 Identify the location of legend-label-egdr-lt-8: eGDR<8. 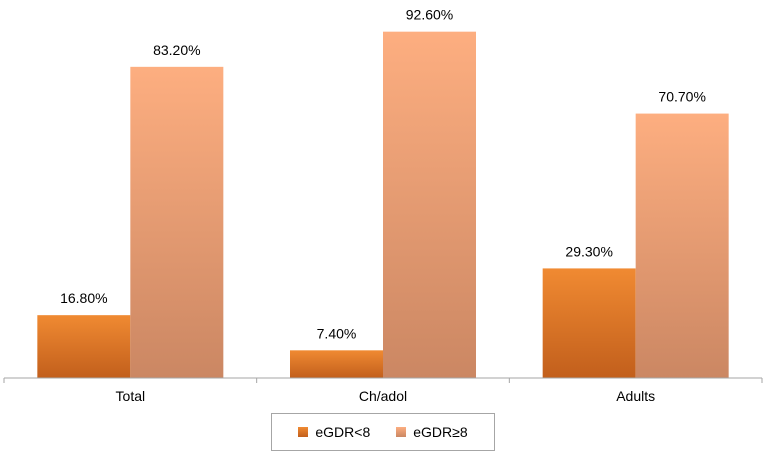
(343, 432).